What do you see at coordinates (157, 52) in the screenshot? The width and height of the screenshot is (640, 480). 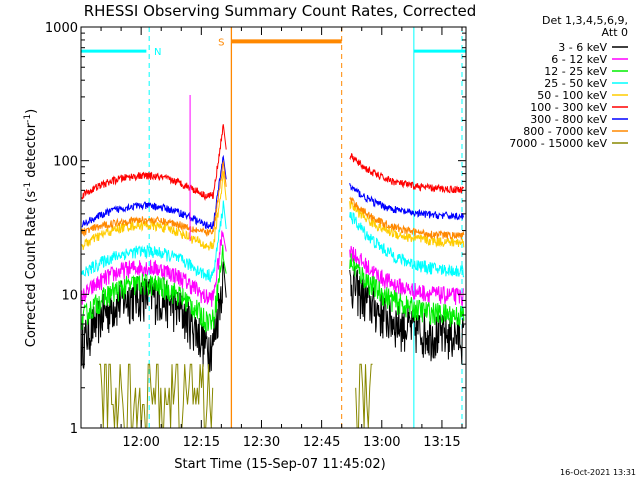 I see `night-flag-label: N` at bounding box center [157, 52].